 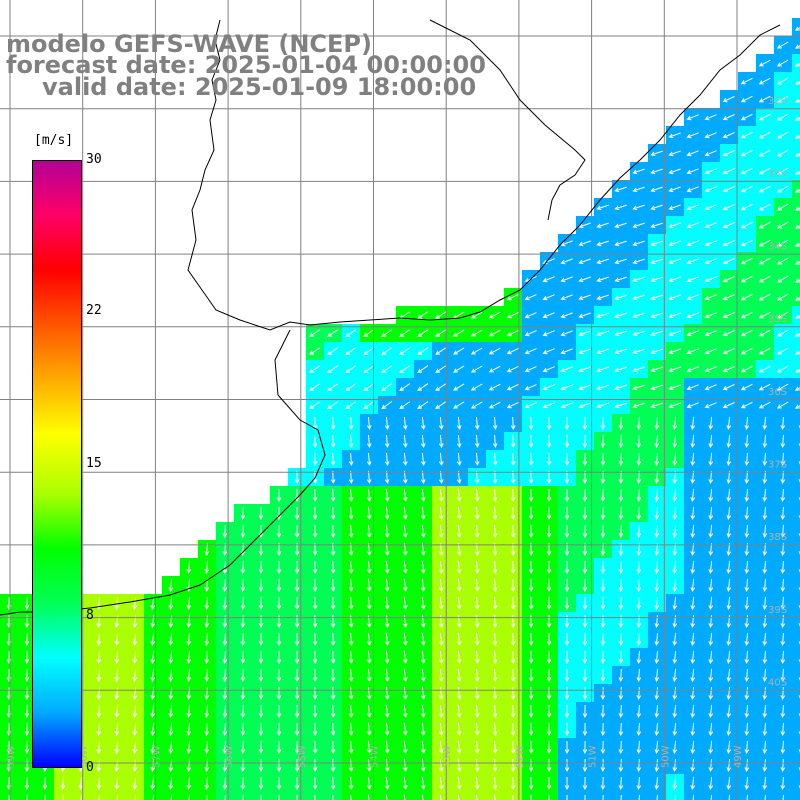 What do you see at coordinates (777, 537) in the screenshot?
I see `latitude-label: 38S` at bounding box center [777, 537].